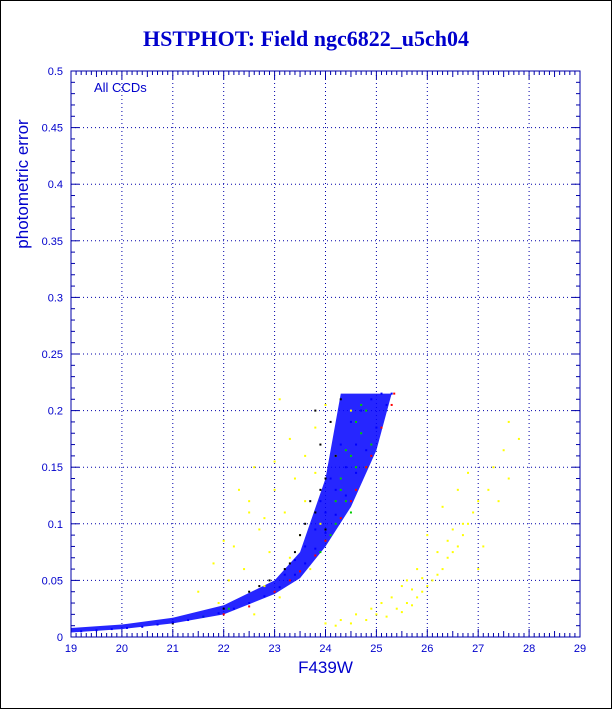  What do you see at coordinates (173, 649) in the screenshot?
I see `x-tick-label: 21` at bounding box center [173, 649].